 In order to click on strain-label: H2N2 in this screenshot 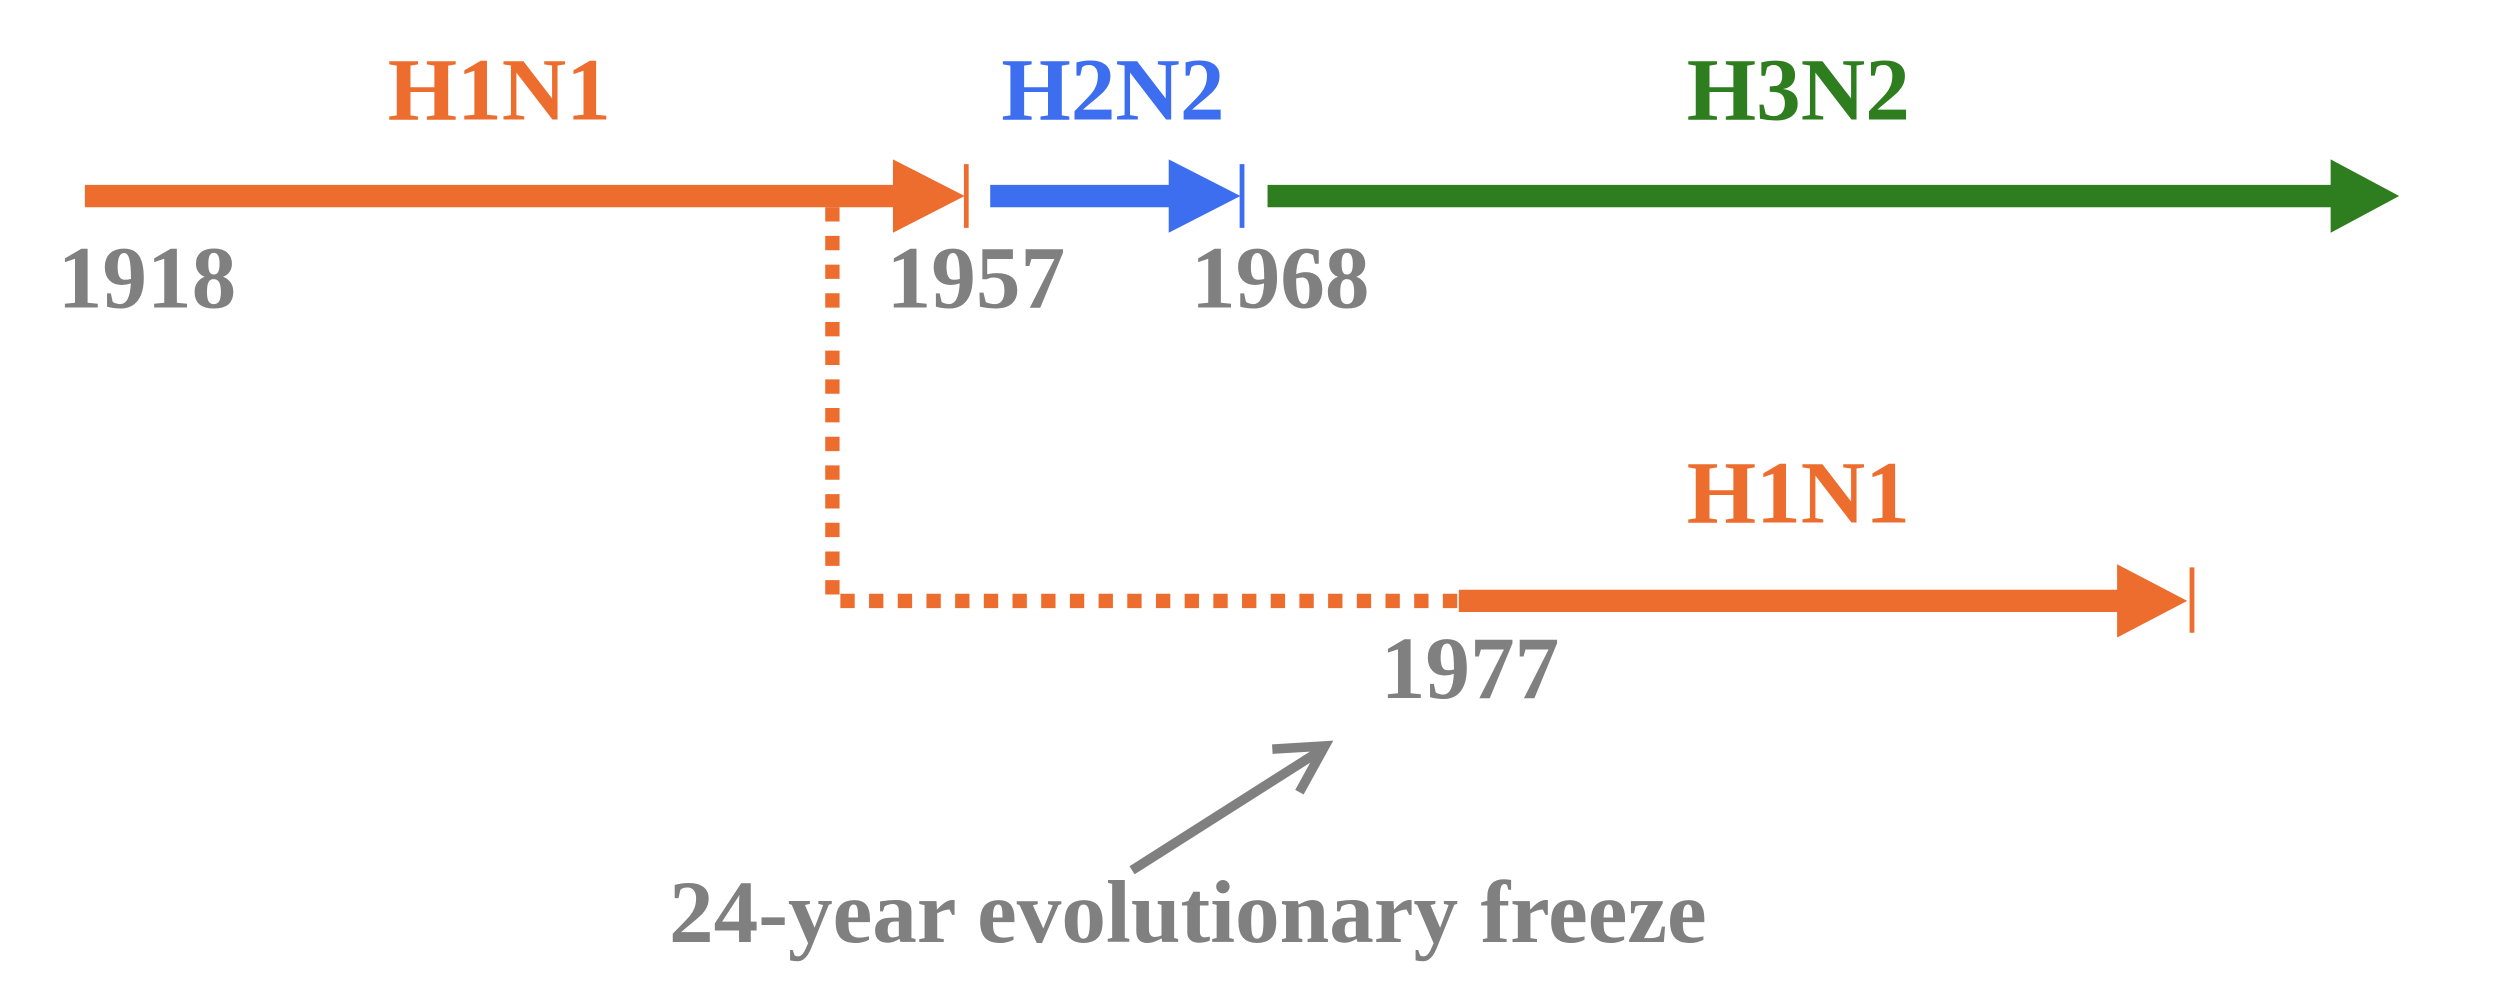, I will do `click(1112, 89)`.